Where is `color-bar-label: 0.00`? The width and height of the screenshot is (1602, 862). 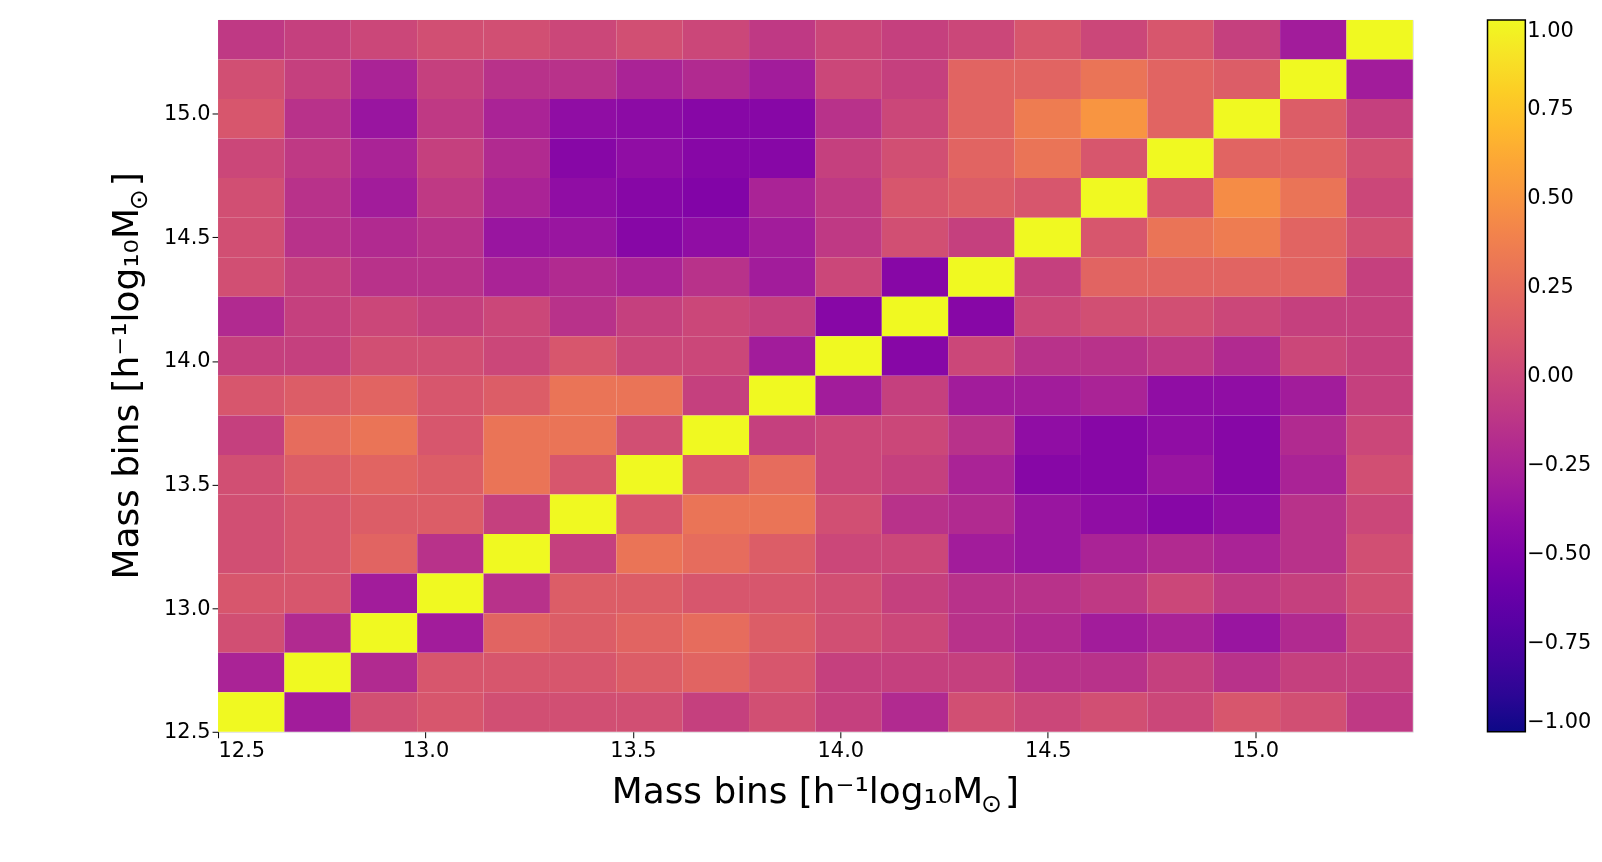 color-bar-label: 0.00 is located at coordinates (1550, 374).